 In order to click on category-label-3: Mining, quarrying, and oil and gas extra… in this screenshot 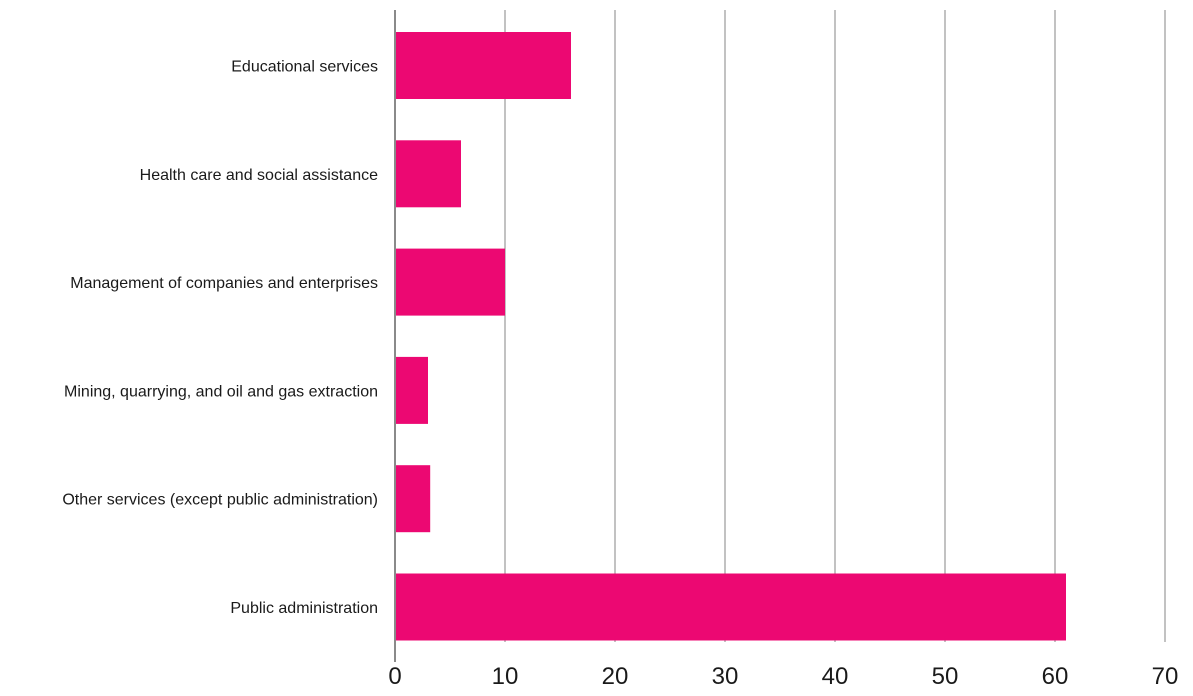, I will do `click(221, 391)`.